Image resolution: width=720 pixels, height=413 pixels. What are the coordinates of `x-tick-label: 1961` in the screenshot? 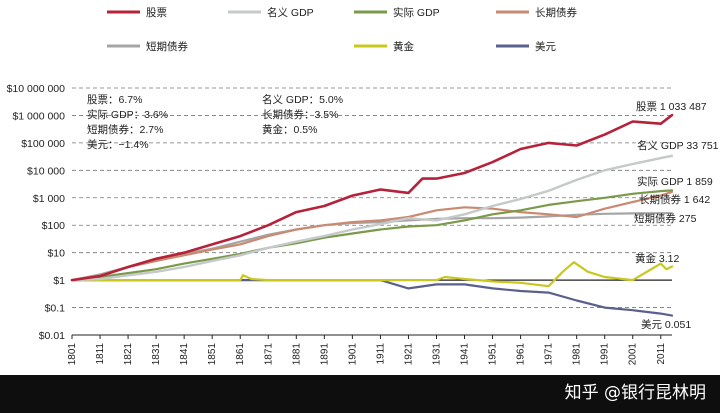 It's located at (521, 354).